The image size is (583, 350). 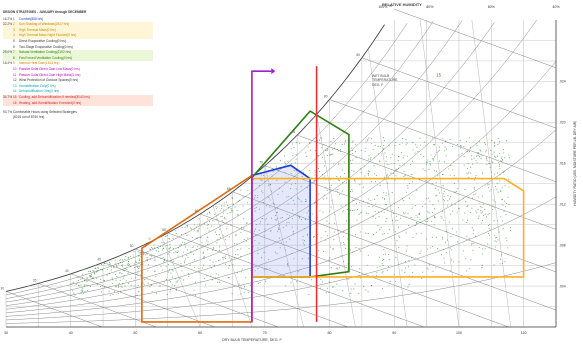 What do you see at coordinates (383, 7) in the screenshot?
I see `rh-label: 100%` at bounding box center [383, 7].